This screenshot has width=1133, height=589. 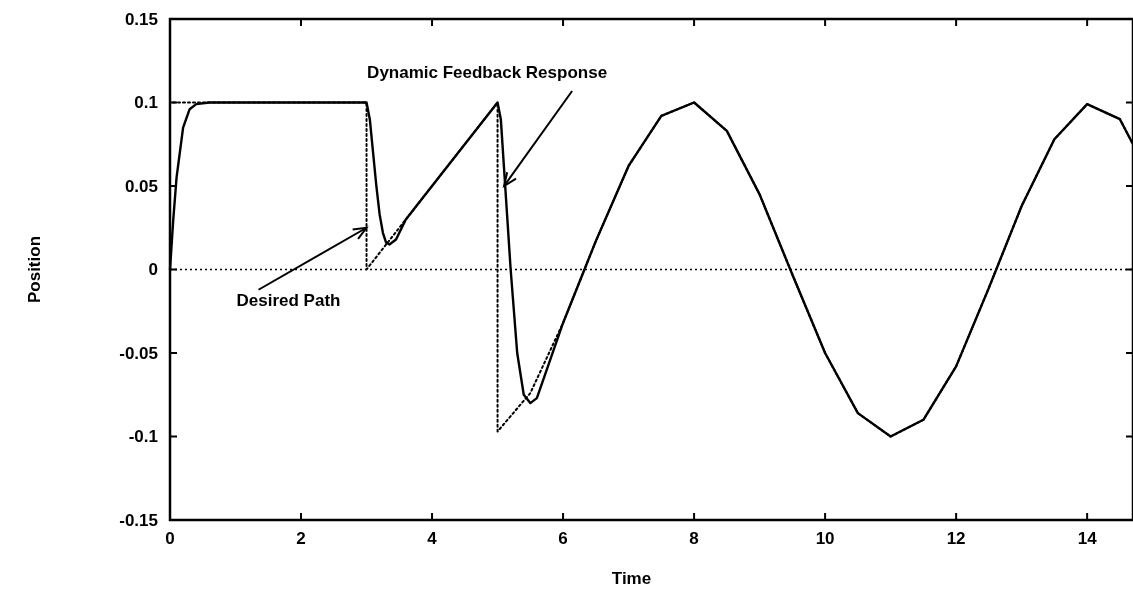 I want to click on x-tick-label: 14, so click(x=1087, y=538).